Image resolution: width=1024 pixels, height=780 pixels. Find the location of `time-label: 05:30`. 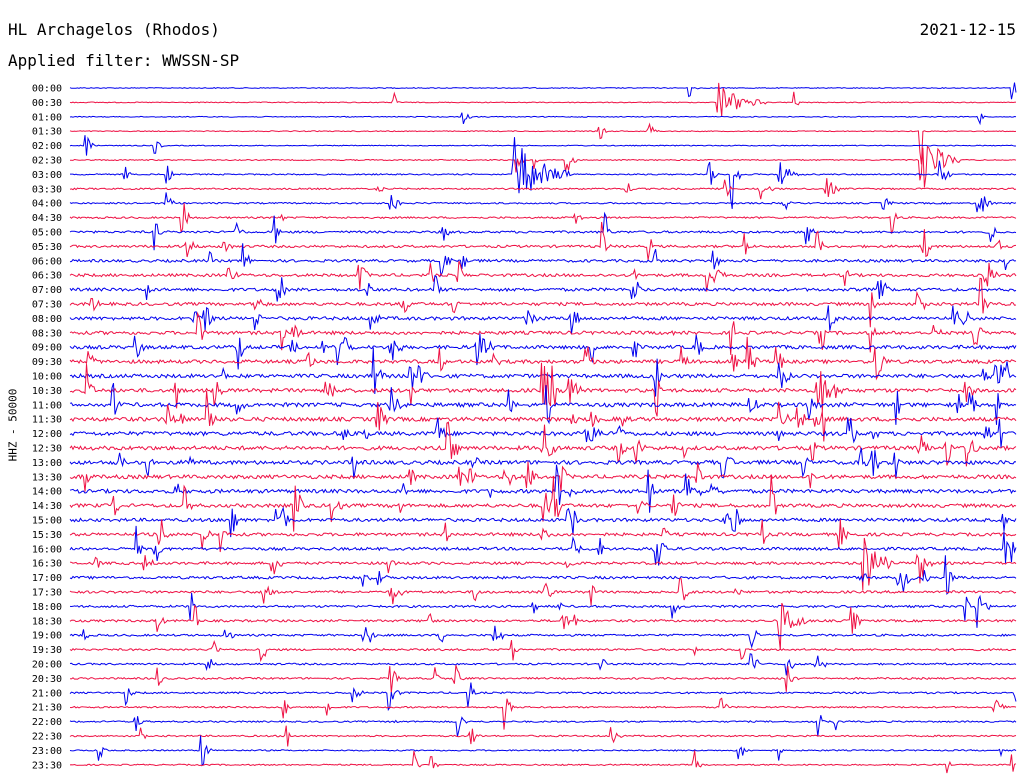

time-label: 05:30 is located at coordinates (47, 247).